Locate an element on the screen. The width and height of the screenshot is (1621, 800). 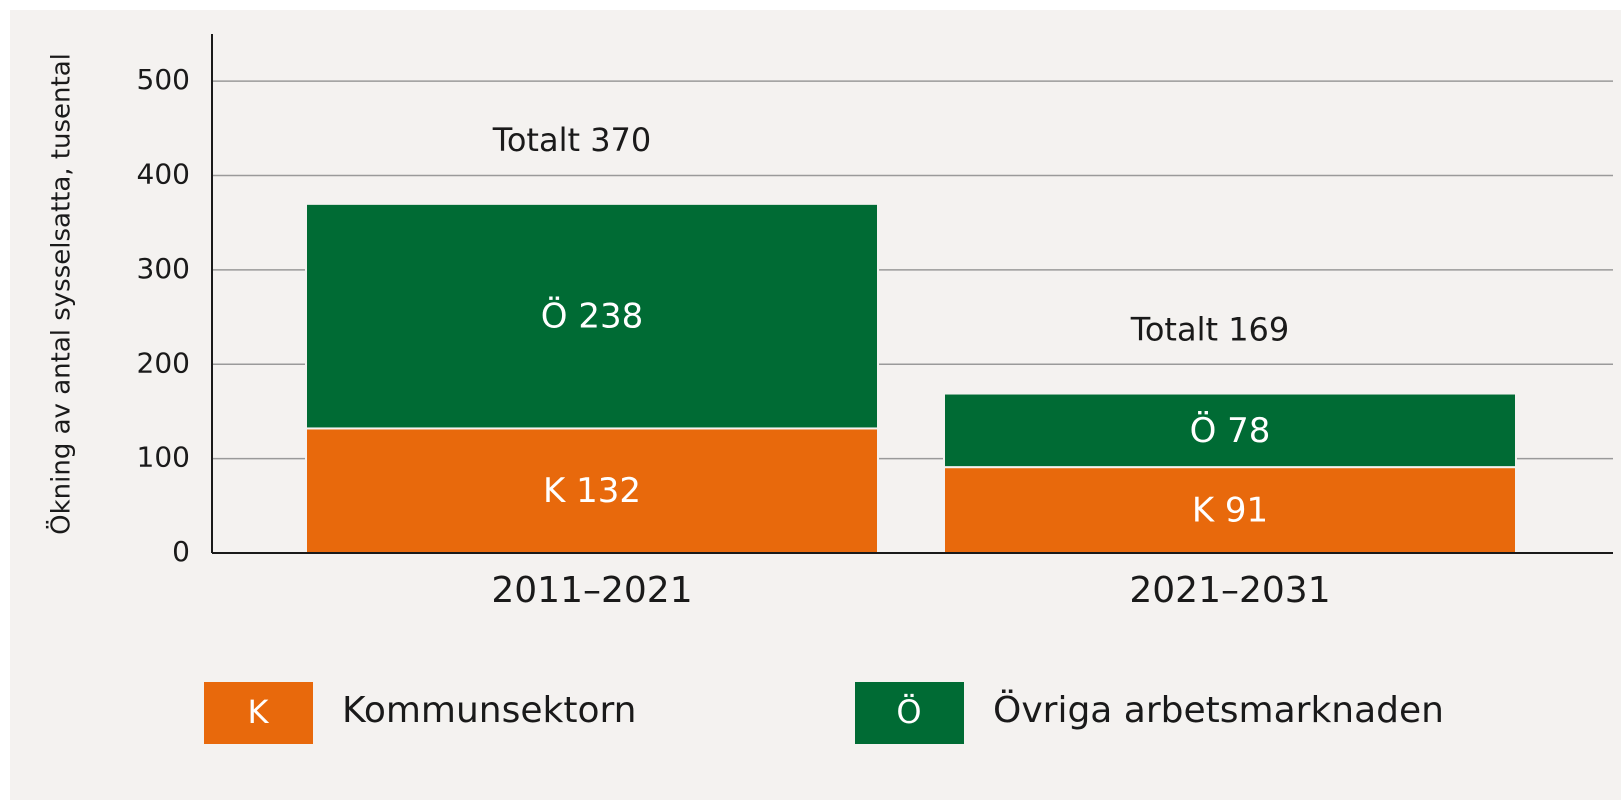
legend-key: K is located at coordinates (259, 712).